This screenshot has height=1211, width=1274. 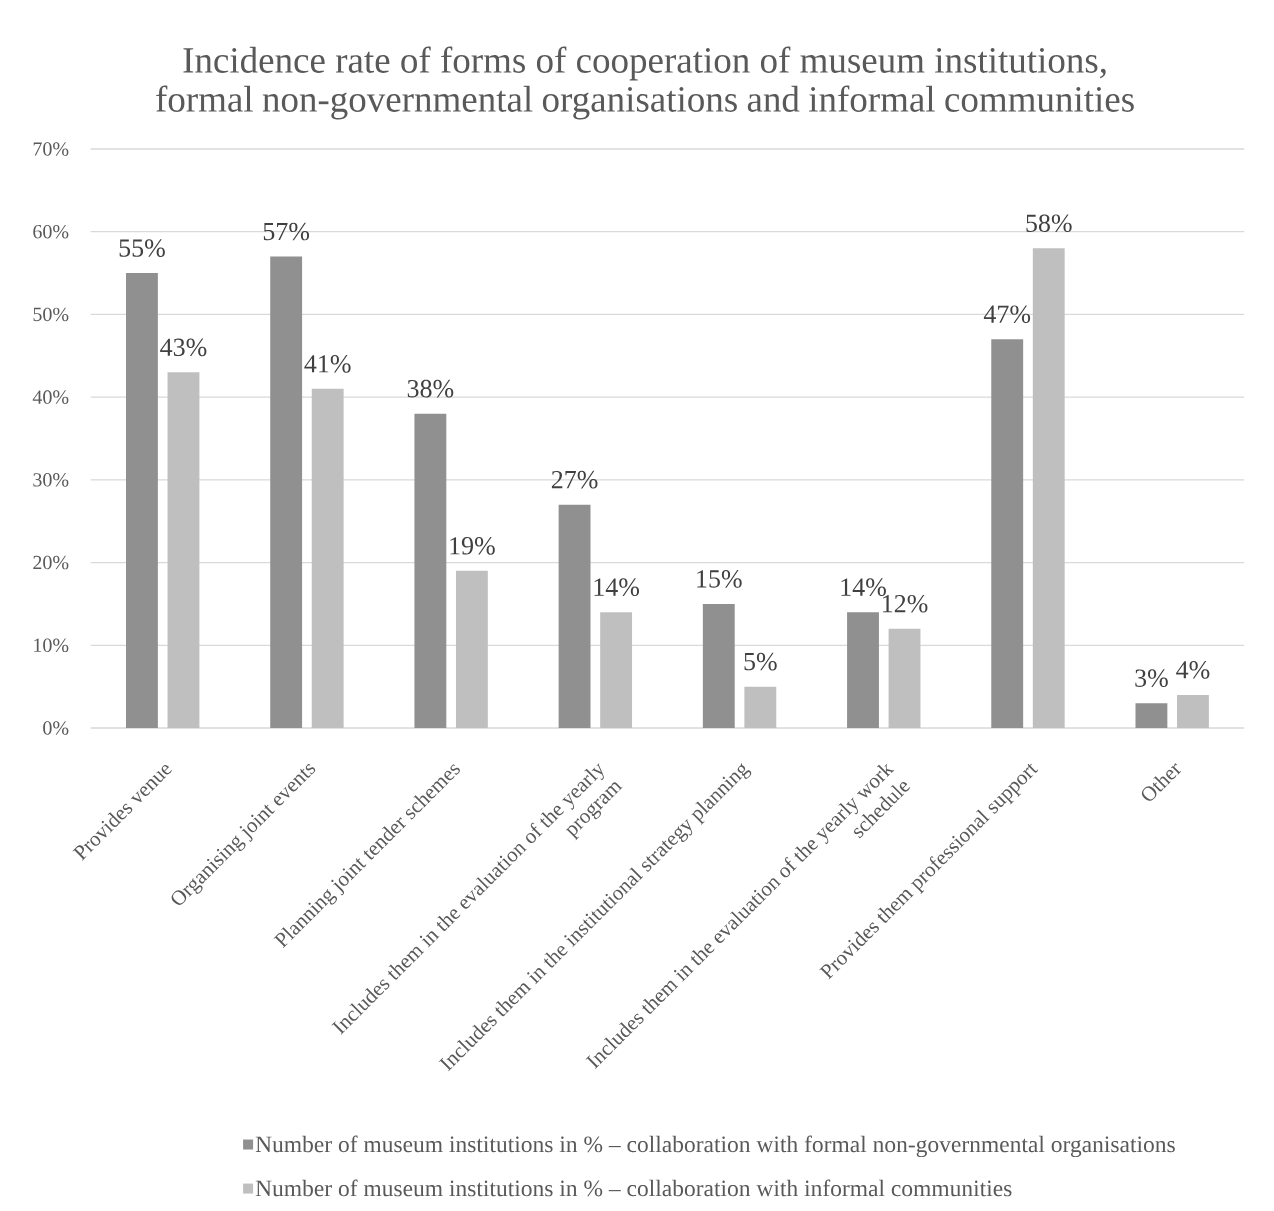 I want to click on y-tick-label: 70%, so click(x=51, y=149).